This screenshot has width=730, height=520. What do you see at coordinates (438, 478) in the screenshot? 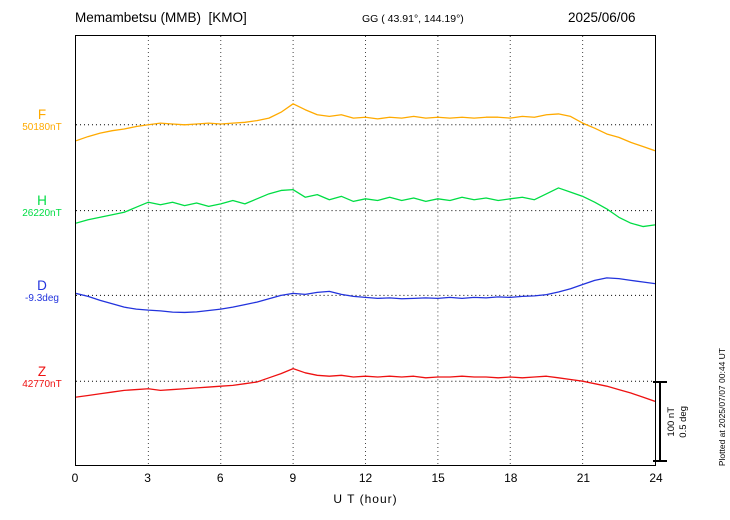
I see `x-tick-label: 15` at bounding box center [438, 478].